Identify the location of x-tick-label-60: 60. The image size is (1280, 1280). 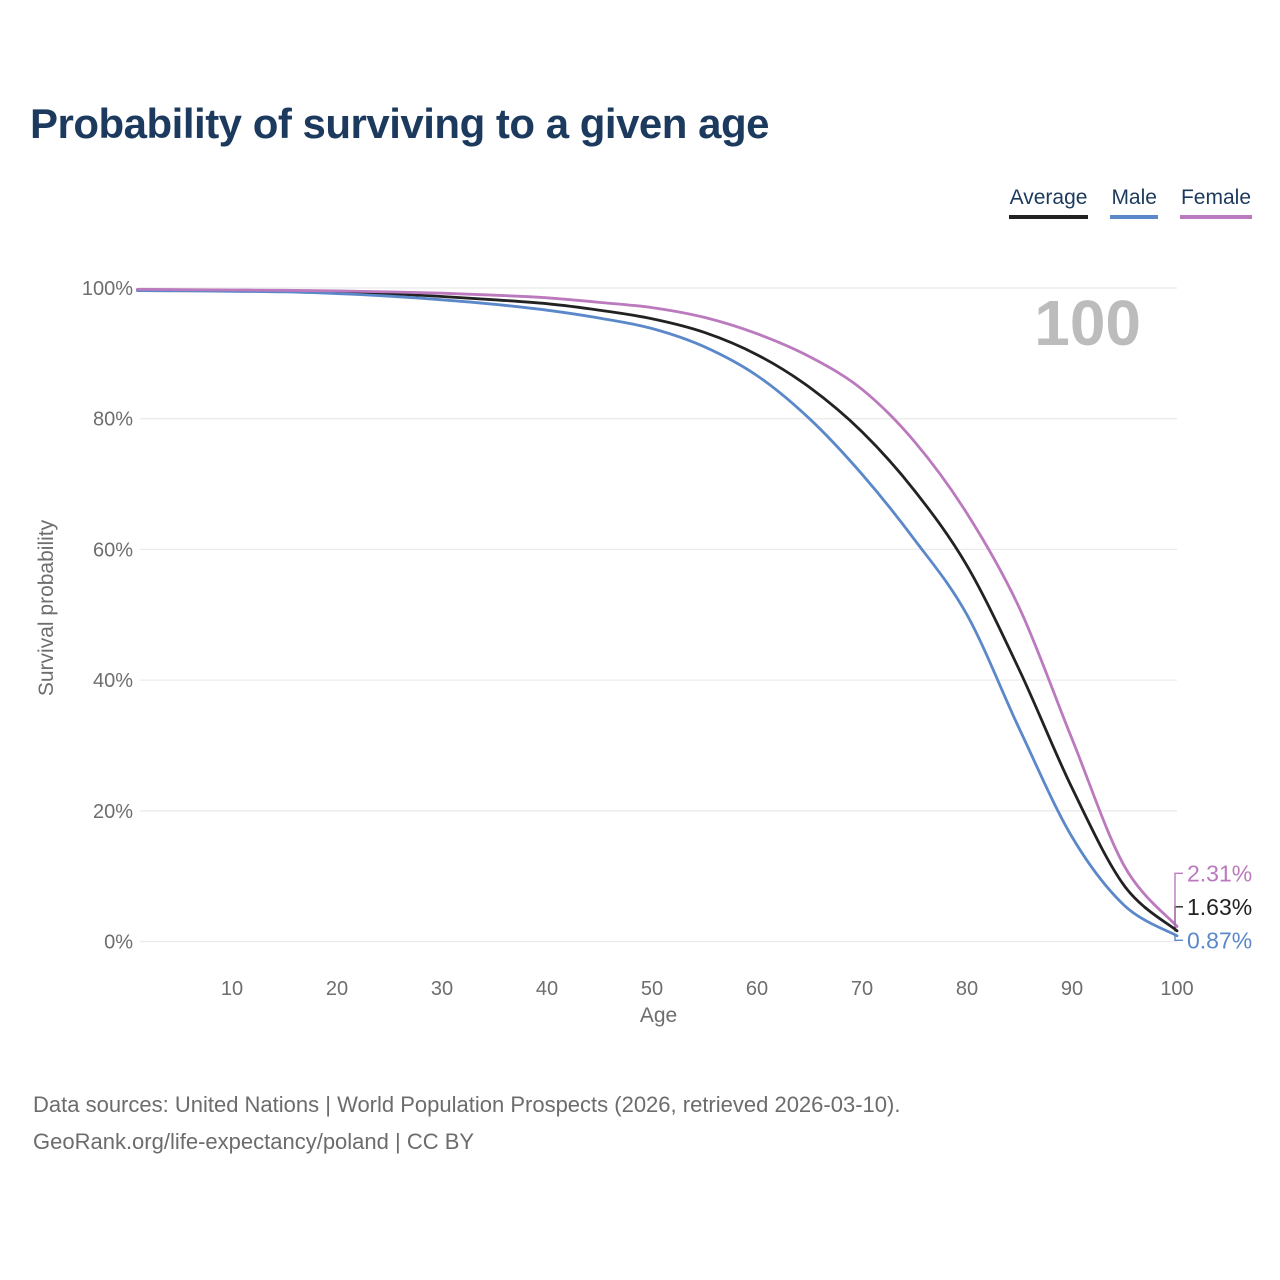
(757, 989).